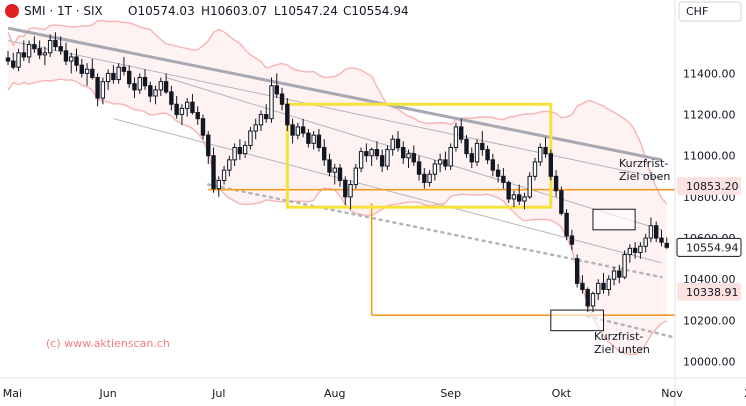 The width and height of the screenshot is (746, 406). Describe the element at coordinates (108, 393) in the screenshot. I see `x-tick-label: Jun` at that location.